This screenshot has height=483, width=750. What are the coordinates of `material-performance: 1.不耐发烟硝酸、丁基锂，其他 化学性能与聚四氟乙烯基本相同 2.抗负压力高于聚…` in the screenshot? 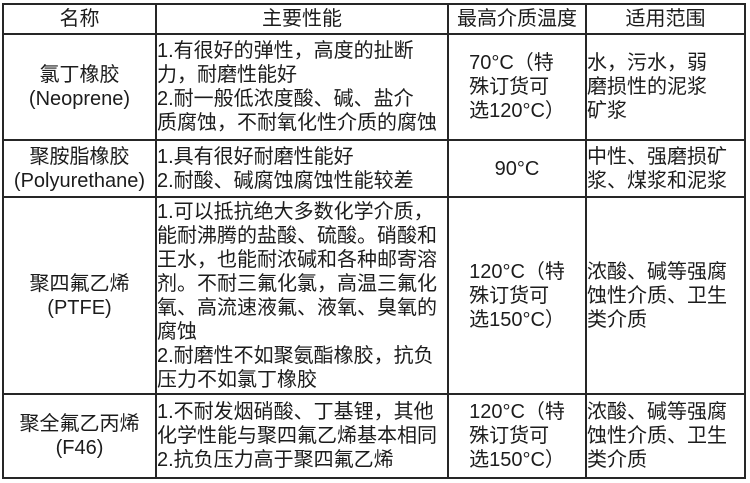 It's located at (302, 436).